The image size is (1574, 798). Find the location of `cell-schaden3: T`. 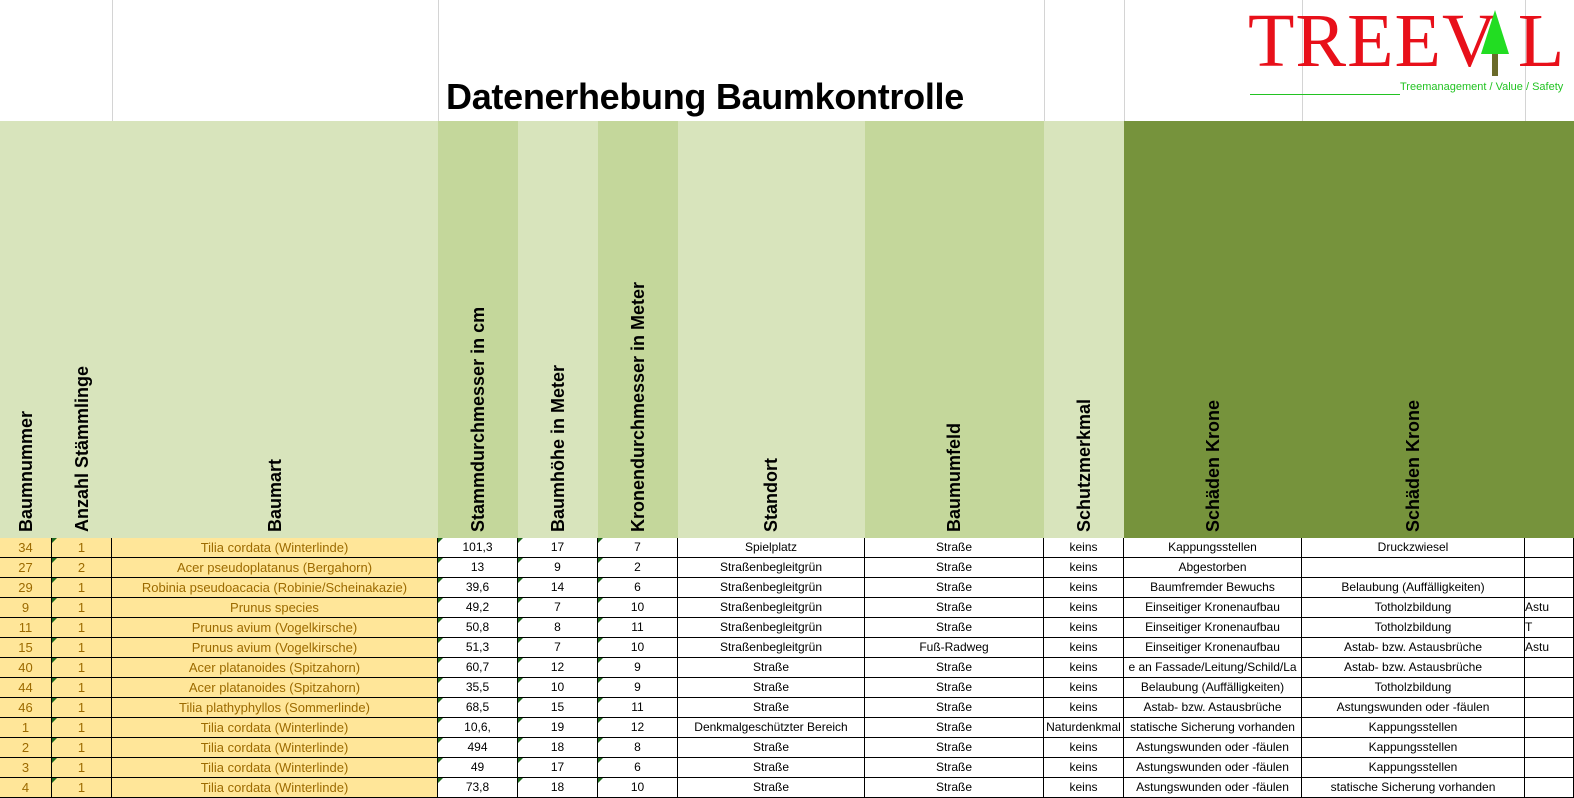

cell-schaden3: T is located at coordinates (1549, 628).